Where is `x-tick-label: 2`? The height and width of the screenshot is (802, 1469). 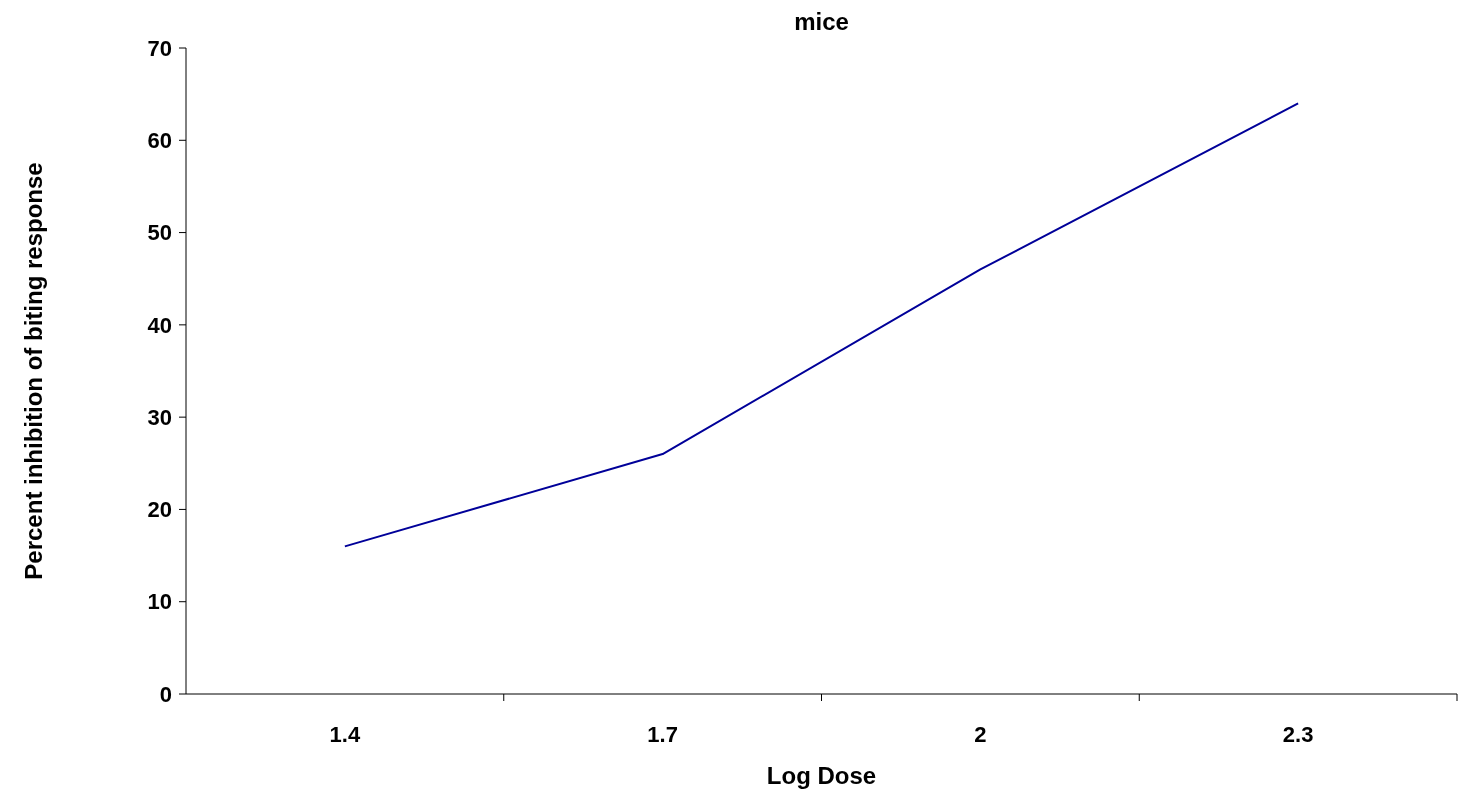
x-tick-label: 2 is located at coordinates (980, 734).